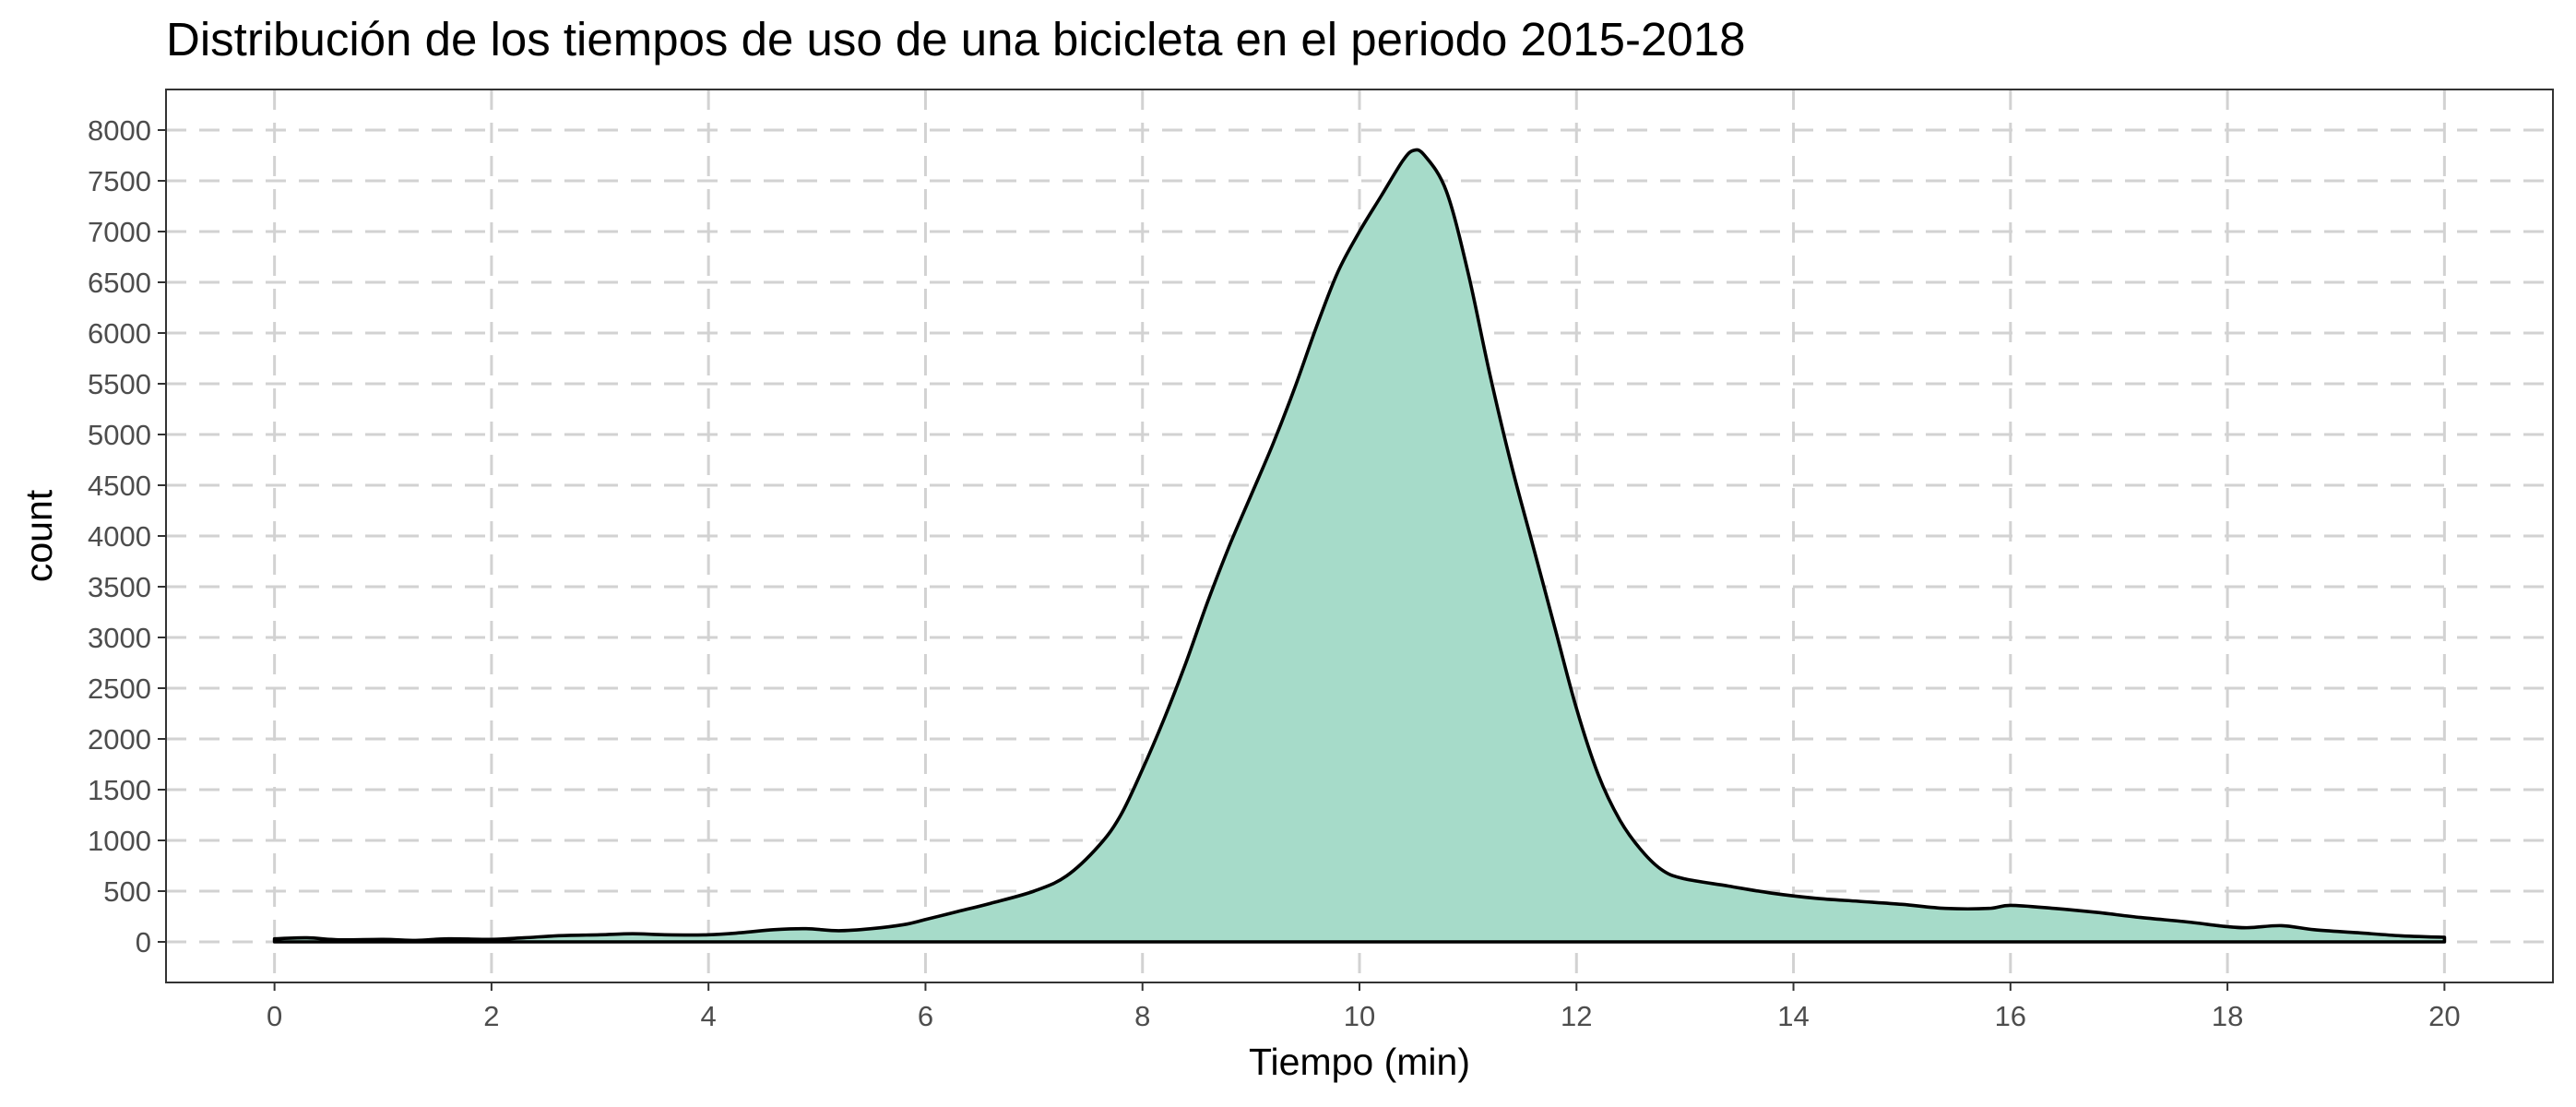 Image resolution: width=2576 pixels, height=1107 pixels. Describe the element at coordinates (39, 535) in the screenshot. I see `y-axis-title: count` at that location.